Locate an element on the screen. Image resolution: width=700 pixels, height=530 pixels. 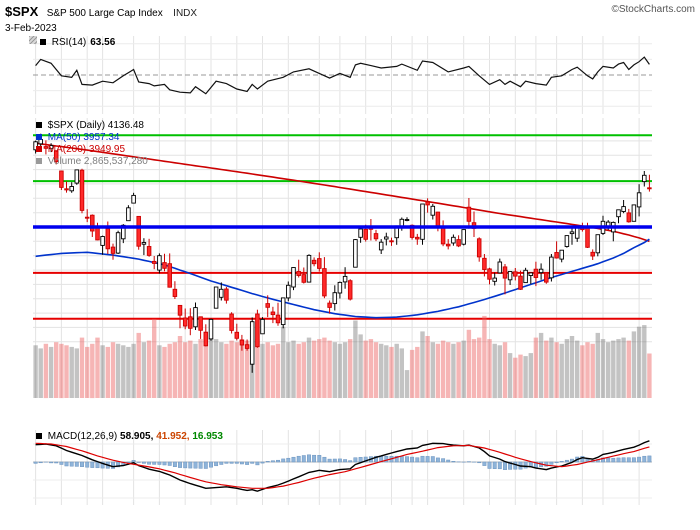
panel-drag-handle-icon is located at coordinates (33, 40).